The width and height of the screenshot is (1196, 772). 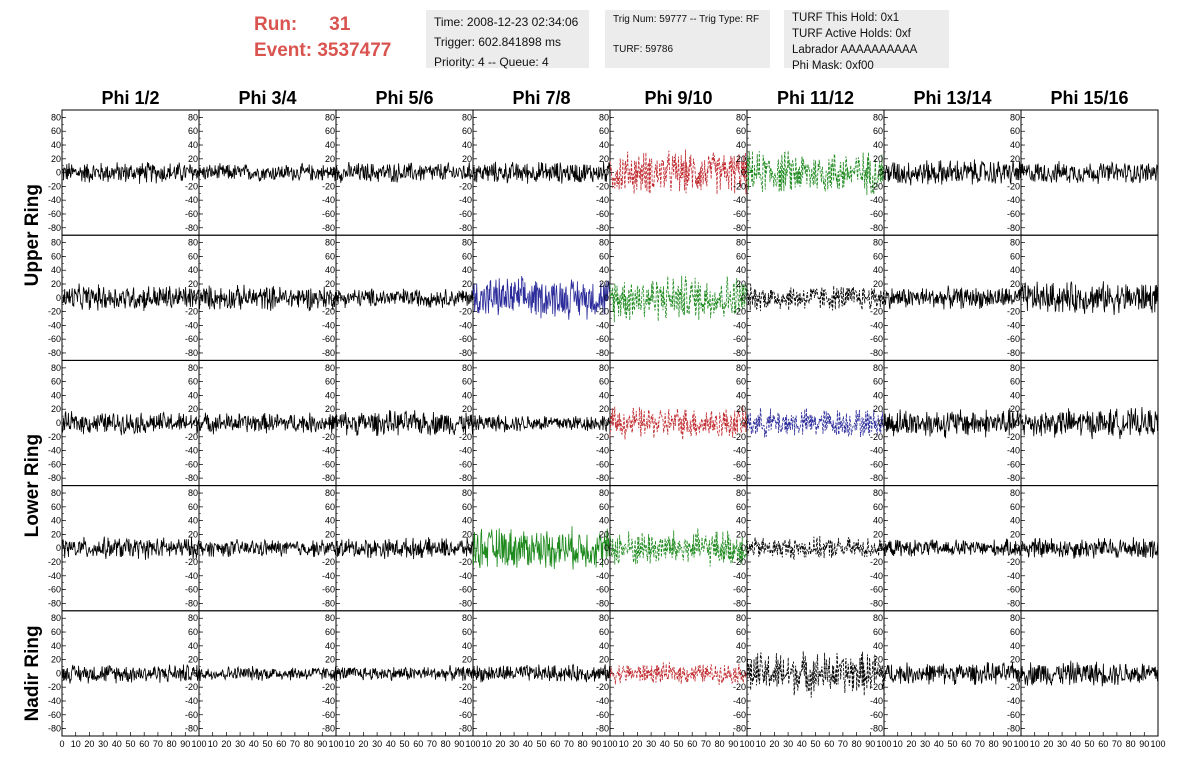 What do you see at coordinates (32, 235) in the screenshot?
I see `row-group-title: Upper Ring` at bounding box center [32, 235].